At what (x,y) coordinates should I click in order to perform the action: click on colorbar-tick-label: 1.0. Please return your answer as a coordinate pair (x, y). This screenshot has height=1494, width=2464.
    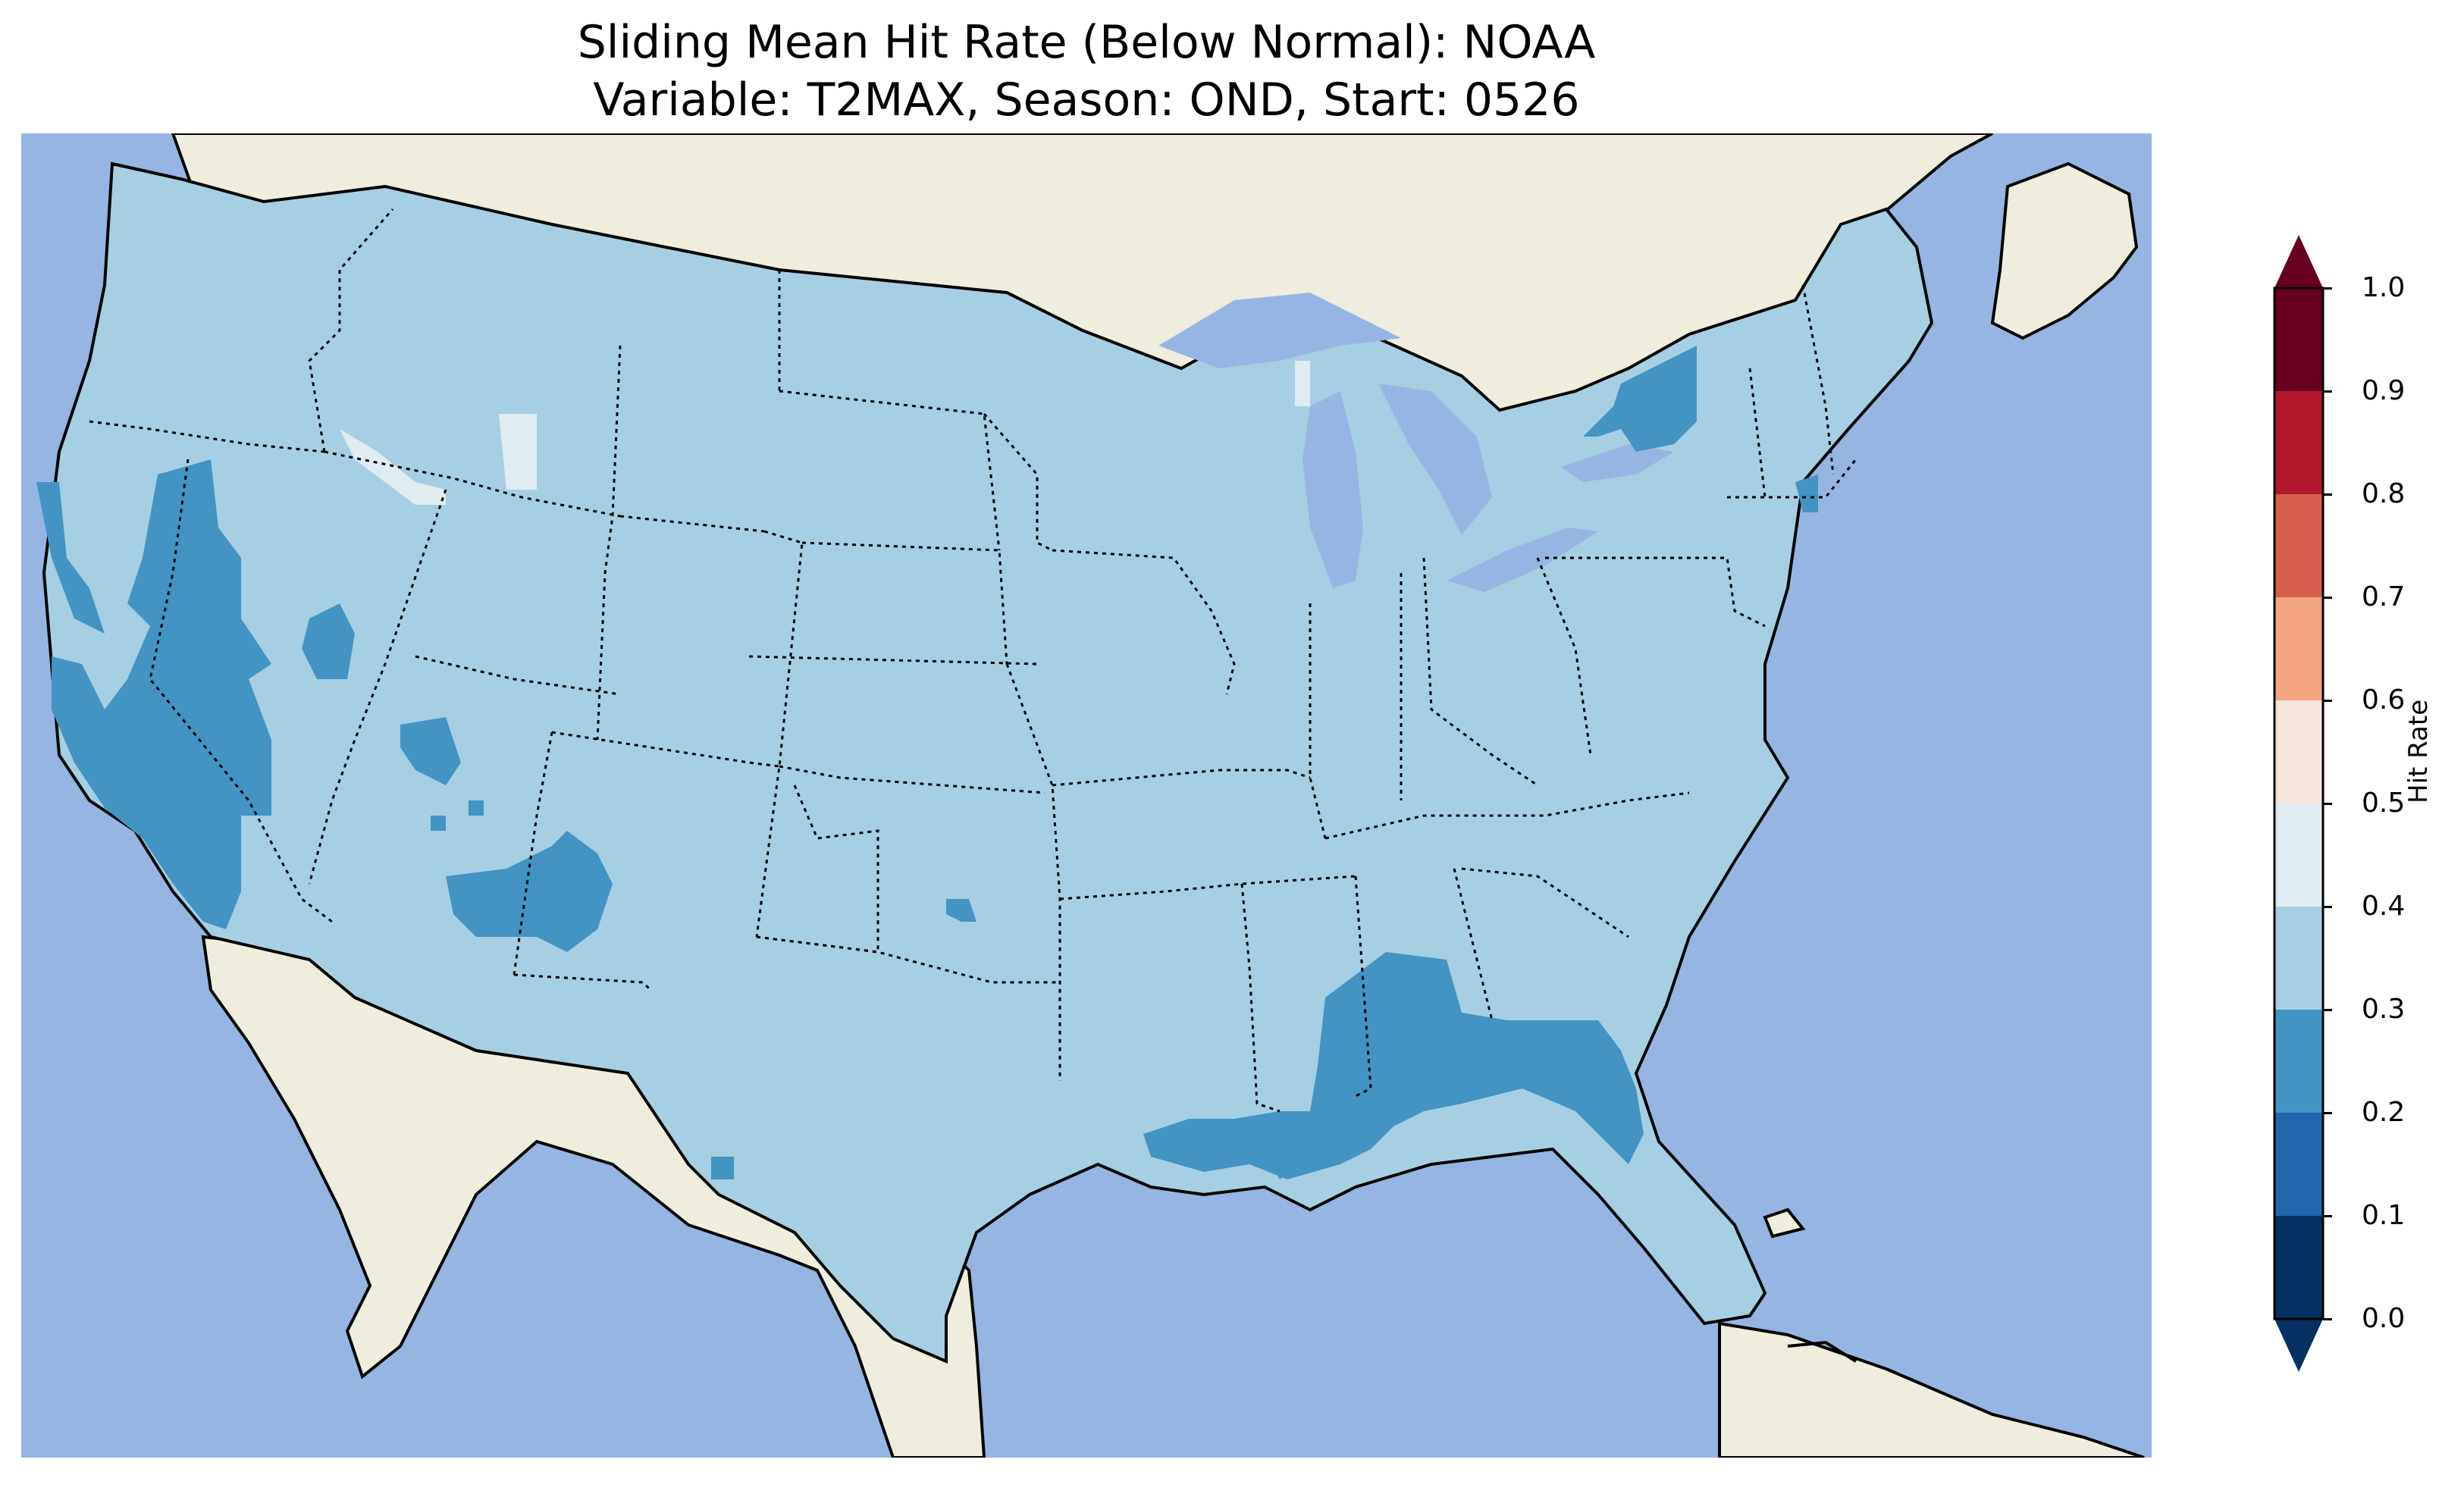
    Looking at the image, I should click on (2384, 287).